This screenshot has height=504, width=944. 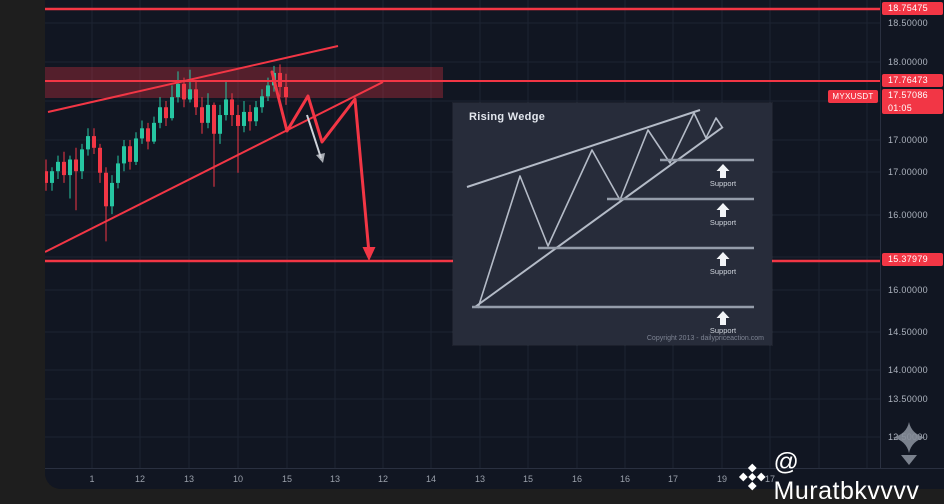 I want to click on lower-wedge-trendline, so click(x=214, y=167).